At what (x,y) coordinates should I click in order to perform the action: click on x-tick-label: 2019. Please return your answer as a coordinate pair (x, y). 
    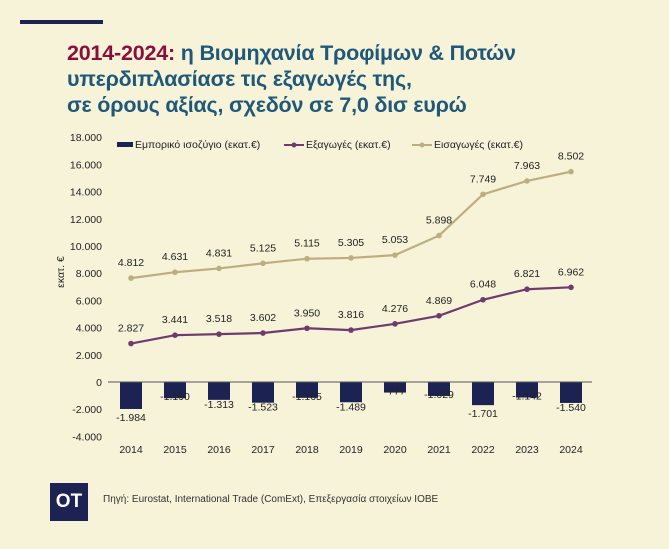
    Looking at the image, I should click on (351, 450).